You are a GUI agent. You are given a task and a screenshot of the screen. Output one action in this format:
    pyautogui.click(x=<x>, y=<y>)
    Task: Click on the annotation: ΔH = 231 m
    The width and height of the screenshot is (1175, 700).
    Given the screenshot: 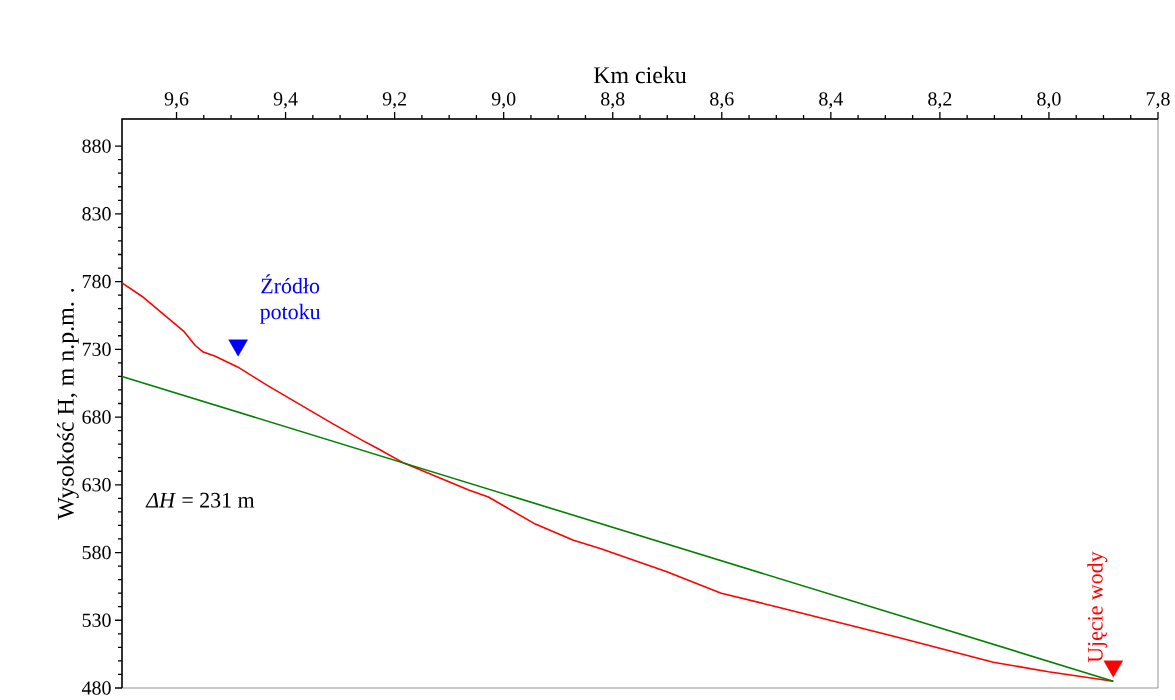 What is the action you would take?
    pyautogui.click(x=200, y=500)
    